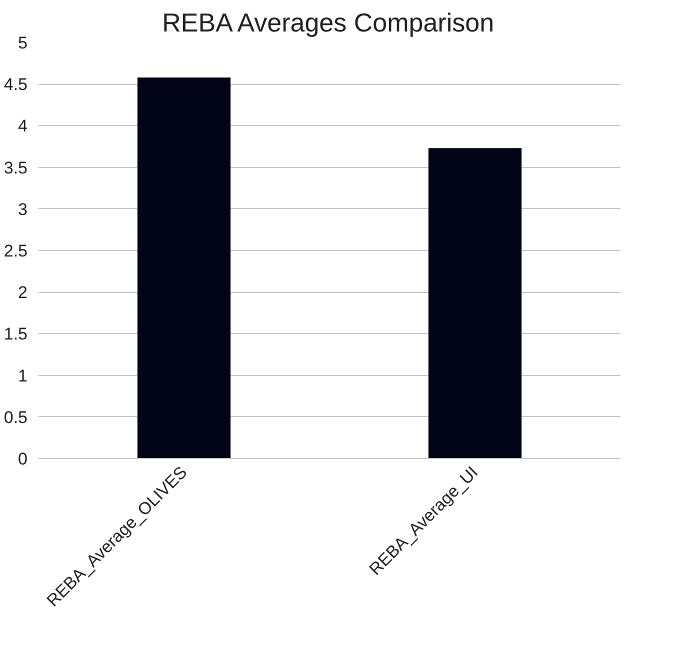 This screenshot has height=652, width=689. I want to click on y-tick-label: 1.5, so click(16, 334).